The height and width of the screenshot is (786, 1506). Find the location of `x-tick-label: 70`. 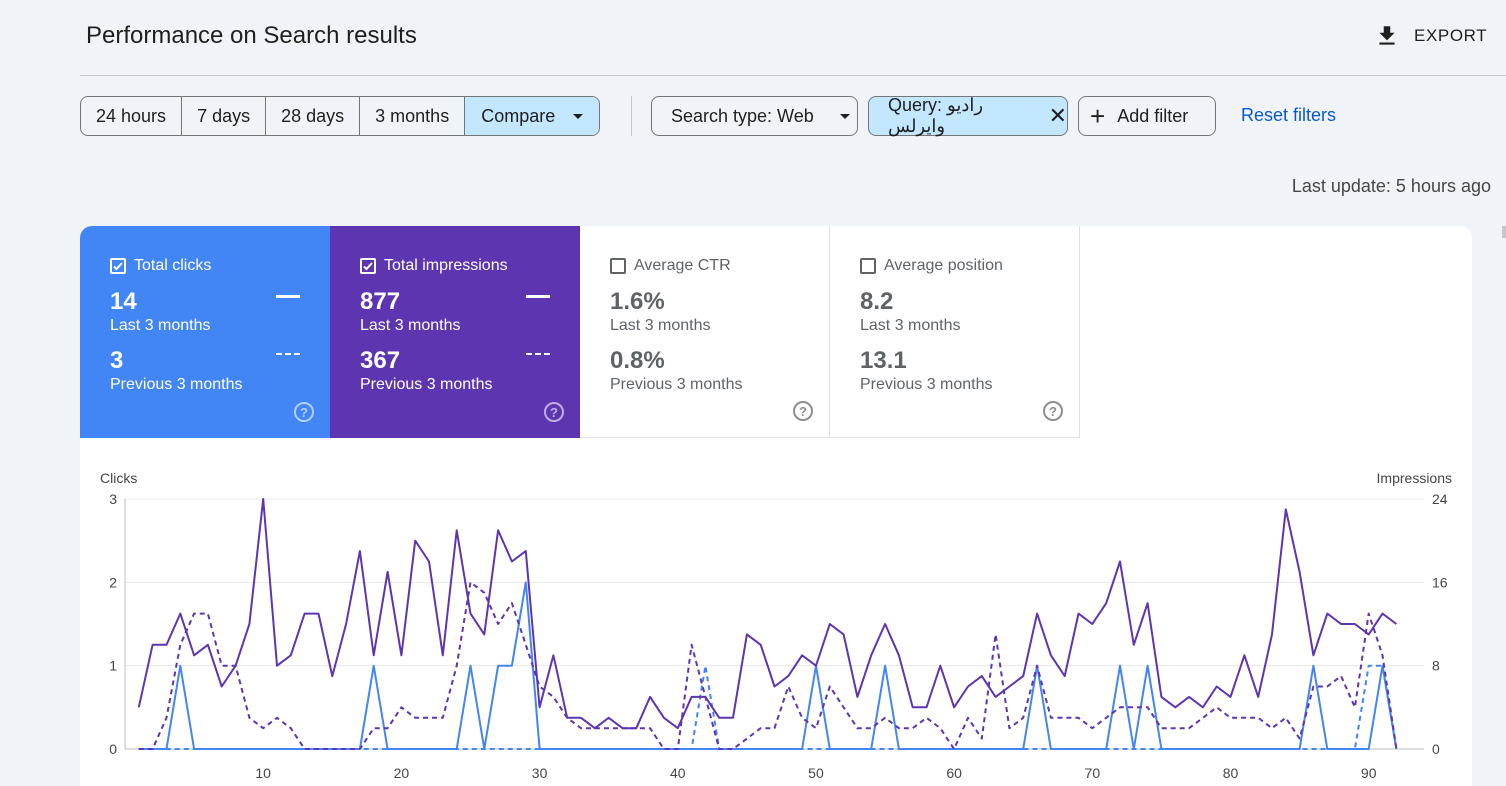

x-tick-label: 70 is located at coordinates (1093, 773).